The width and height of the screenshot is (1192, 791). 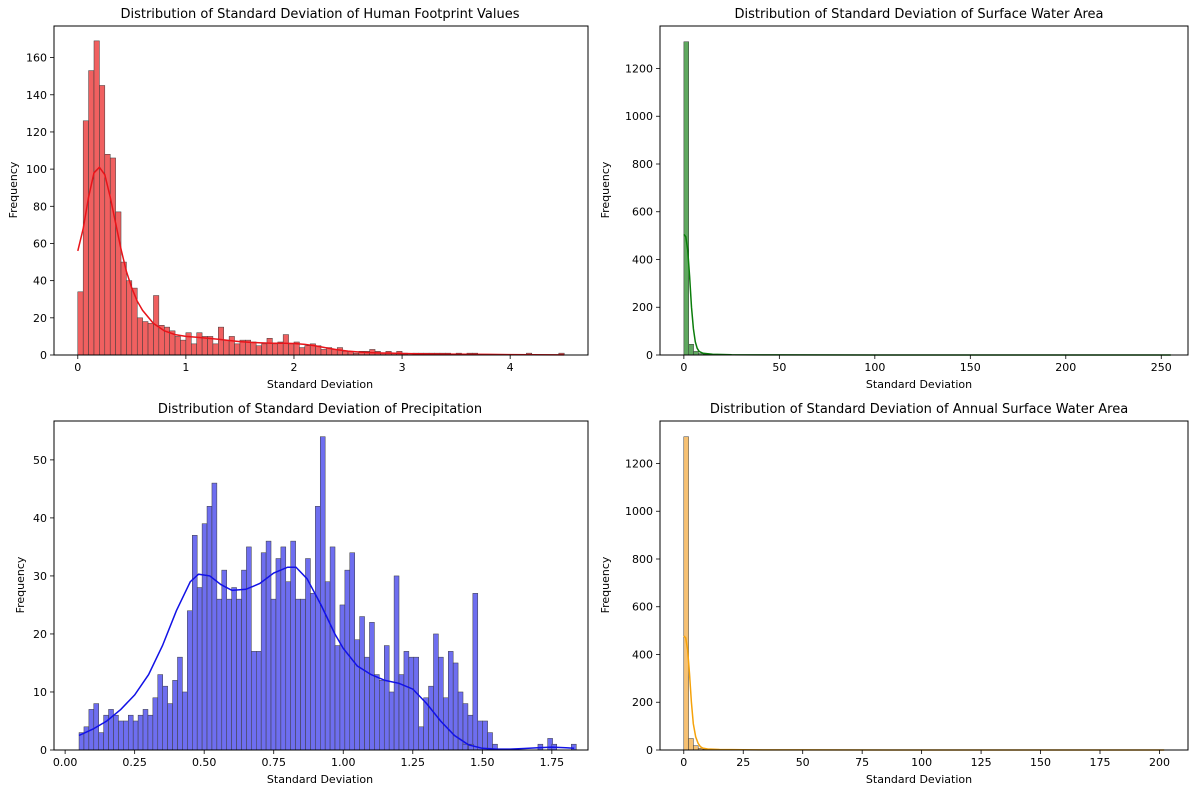 What do you see at coordinates (134, 762) in the screenshot?
I see `x-tick-label: 0.25` at bounding box center [134, 762].